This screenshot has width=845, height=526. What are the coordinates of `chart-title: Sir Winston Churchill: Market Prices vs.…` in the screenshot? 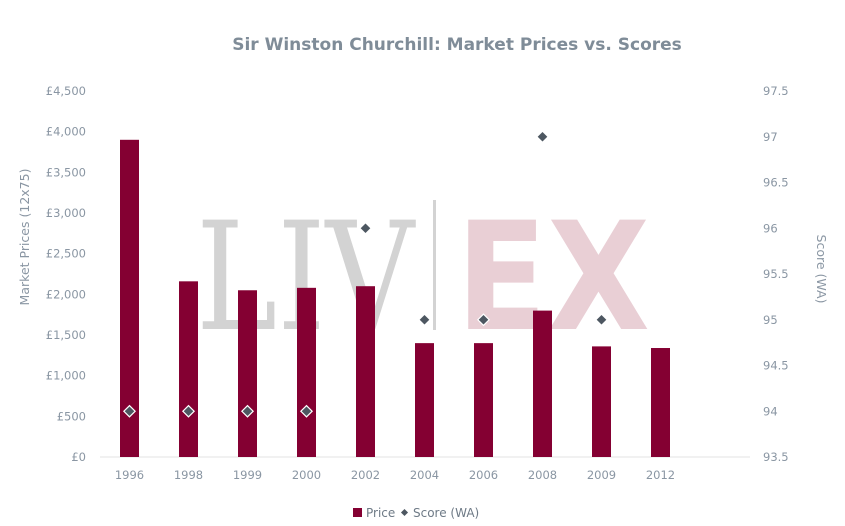 It's located at (457, 45).